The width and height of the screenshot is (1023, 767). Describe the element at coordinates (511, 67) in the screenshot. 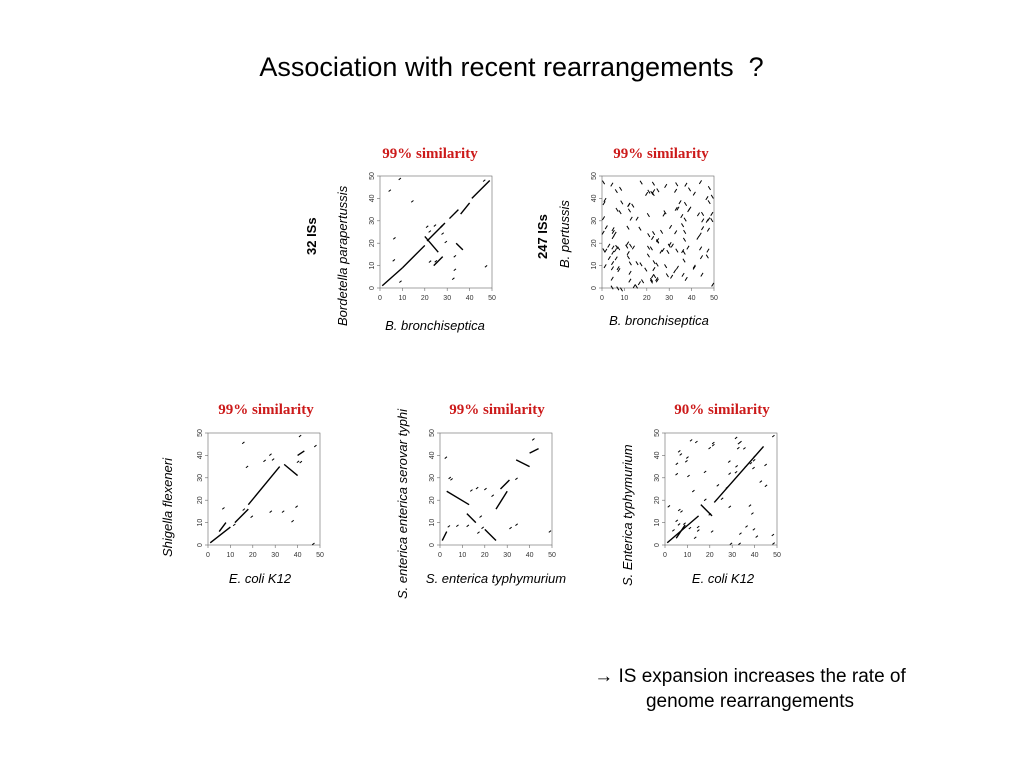

I see `page-title: Association with recent rearrangements ?` at that location.